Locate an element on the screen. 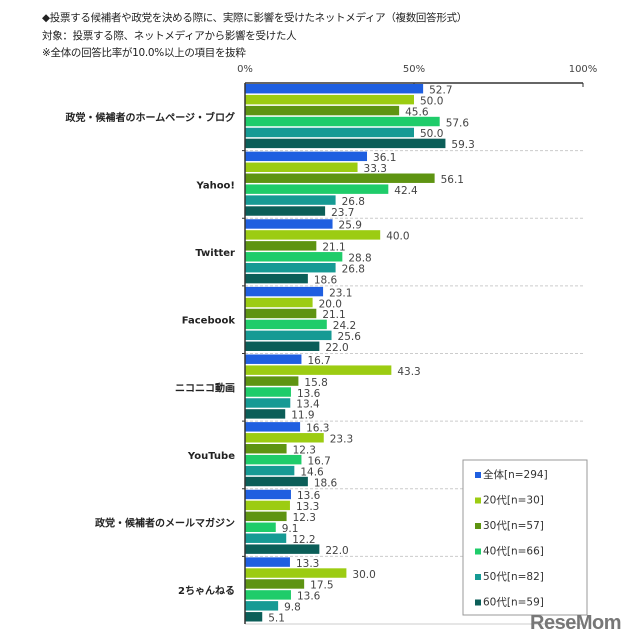 This screenshot has height=643, width=640. legend-label: 50代[n=82] is located at coordinates (513, 577).